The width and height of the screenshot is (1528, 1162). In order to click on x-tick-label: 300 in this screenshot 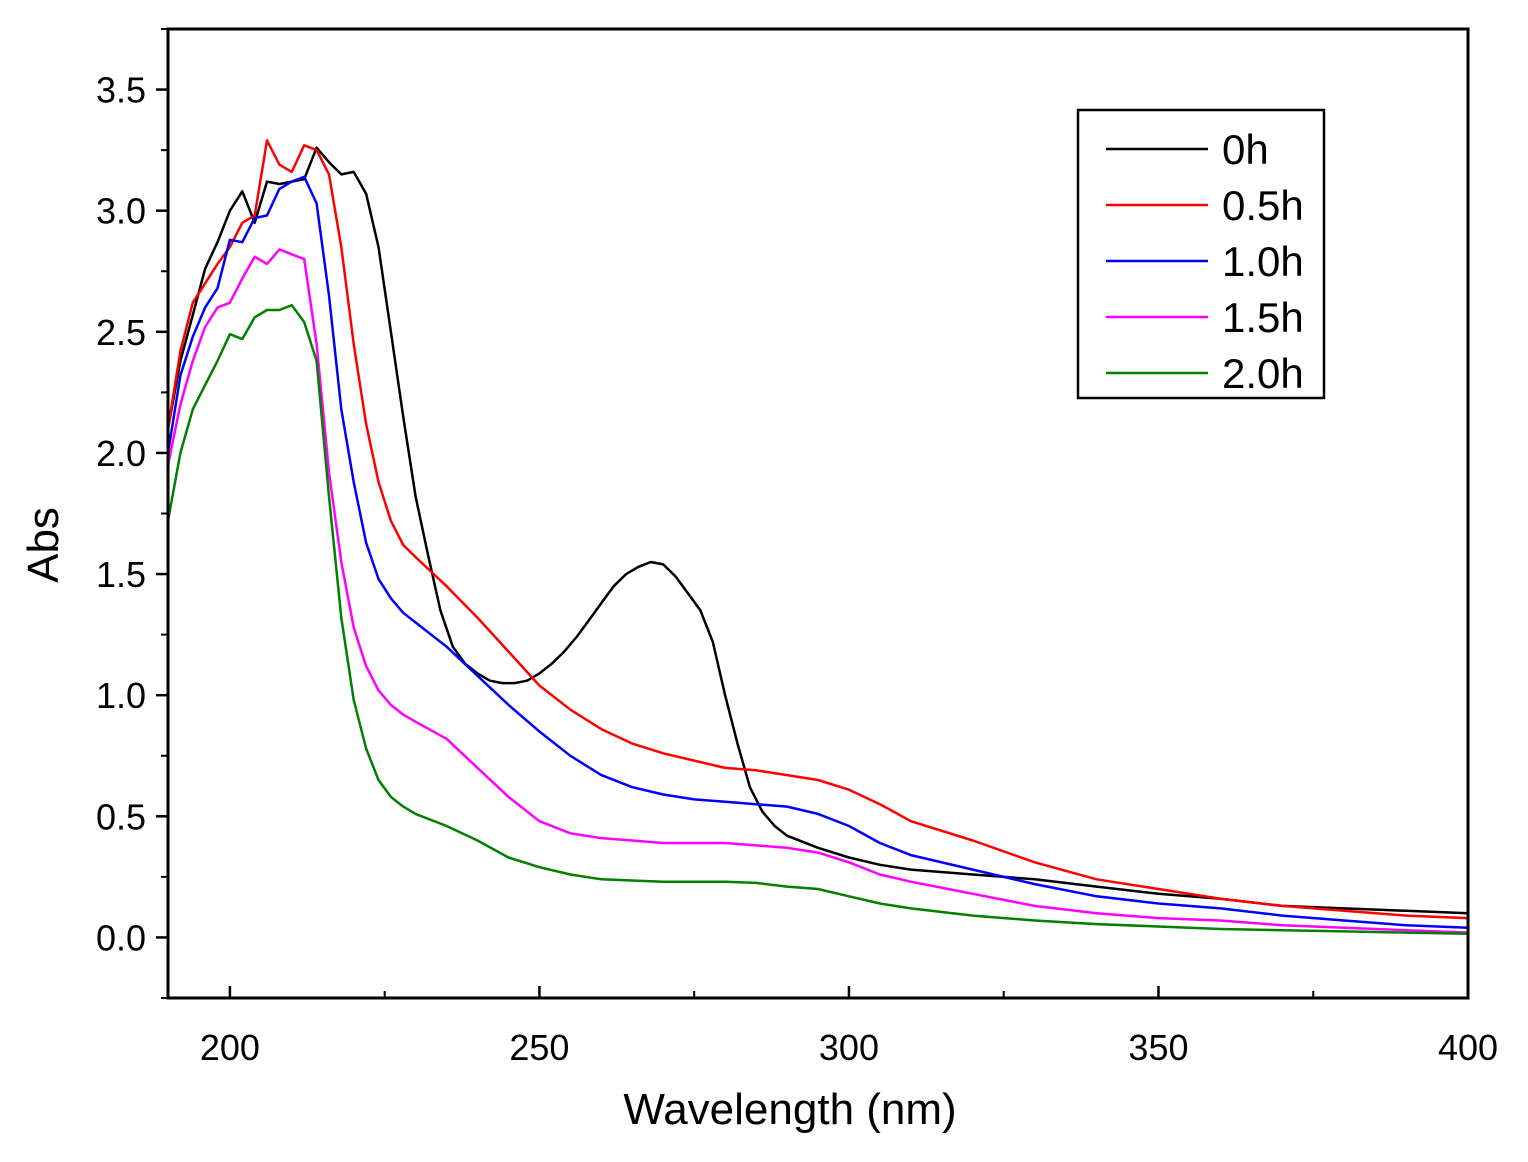, I will do `click(849, 1047)`.